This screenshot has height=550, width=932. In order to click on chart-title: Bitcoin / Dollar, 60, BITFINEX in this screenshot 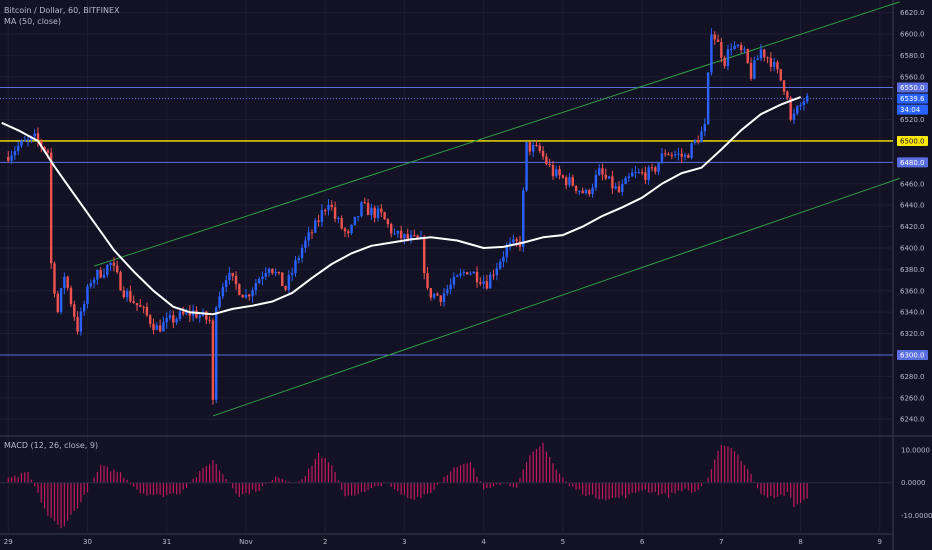, I will do `click(62, 10)`.